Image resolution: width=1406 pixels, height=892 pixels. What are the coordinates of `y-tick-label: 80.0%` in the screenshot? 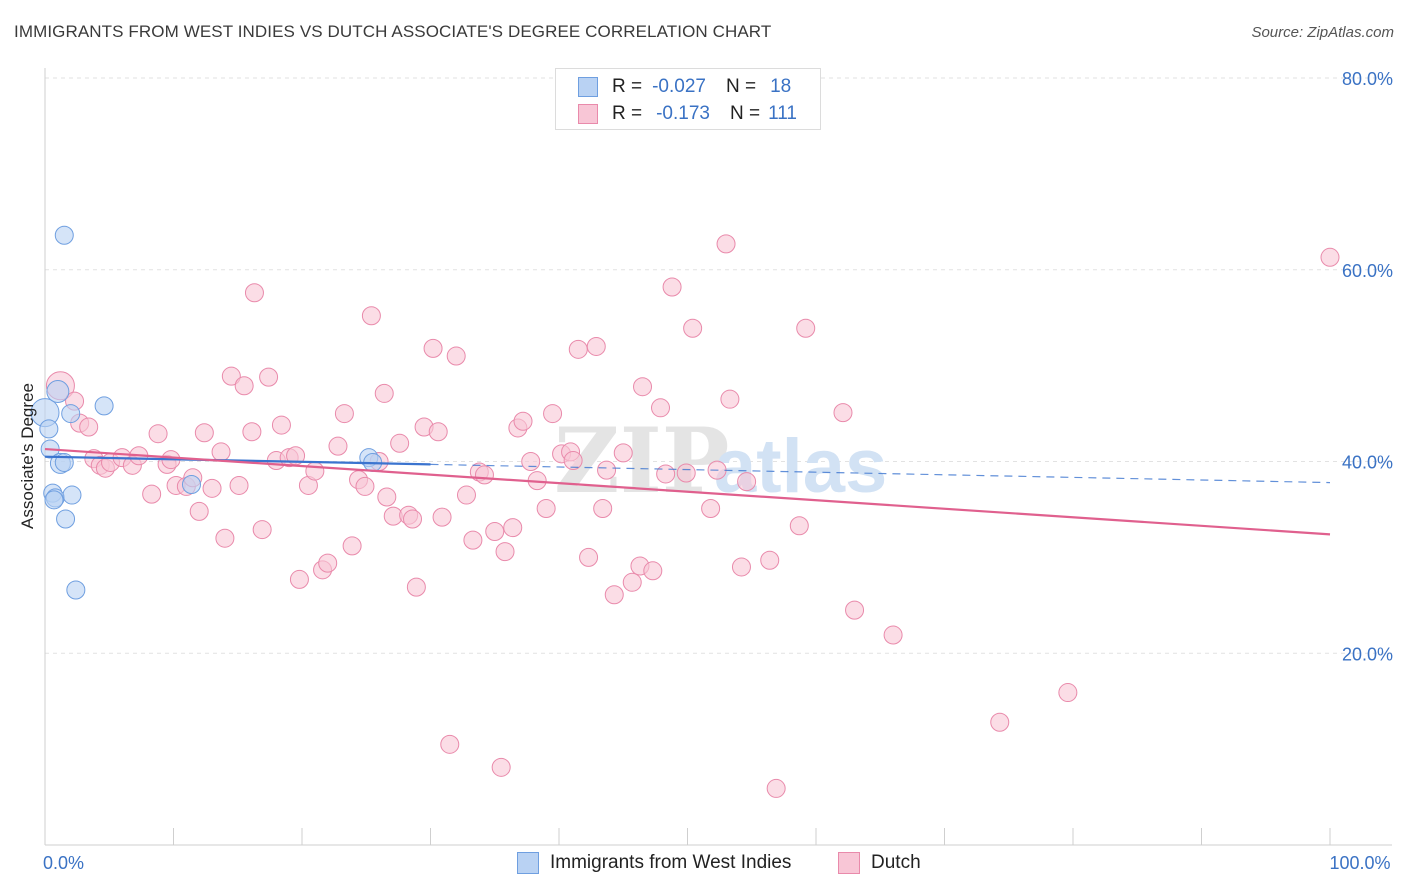 It's located at (1367, 79).